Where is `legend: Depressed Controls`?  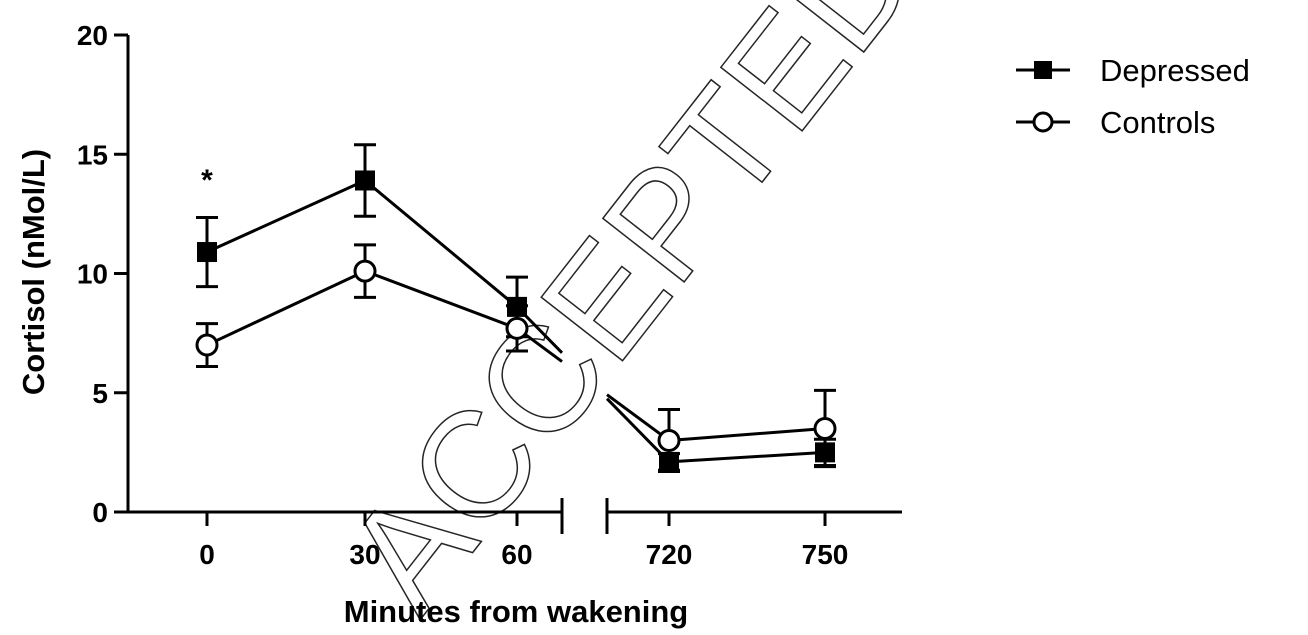 legend: Depressed Controls is located at coordinates (1133, 96).